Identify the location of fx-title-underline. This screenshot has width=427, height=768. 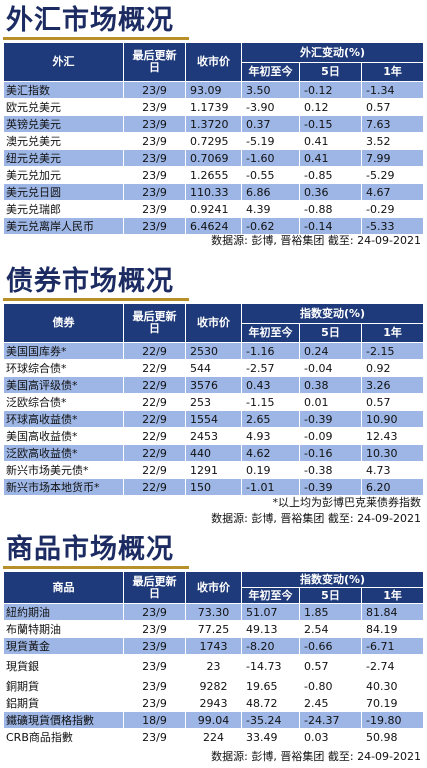
(96, 38).